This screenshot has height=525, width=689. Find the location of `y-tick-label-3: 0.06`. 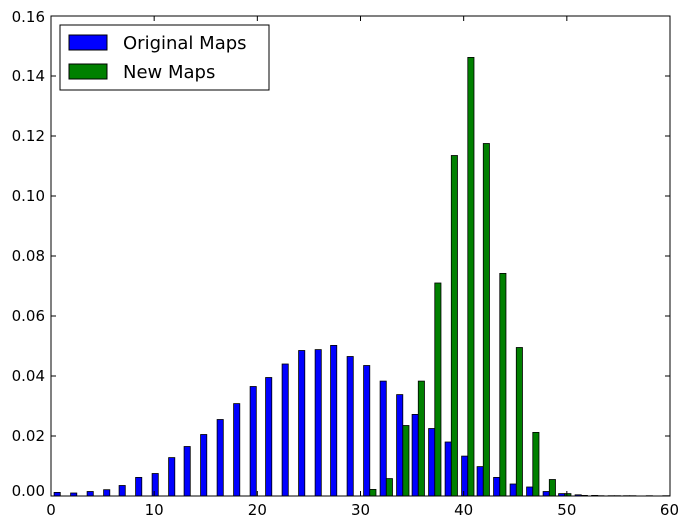

y-tick-label-3: 0.06 is located at coordinates (28, 316).